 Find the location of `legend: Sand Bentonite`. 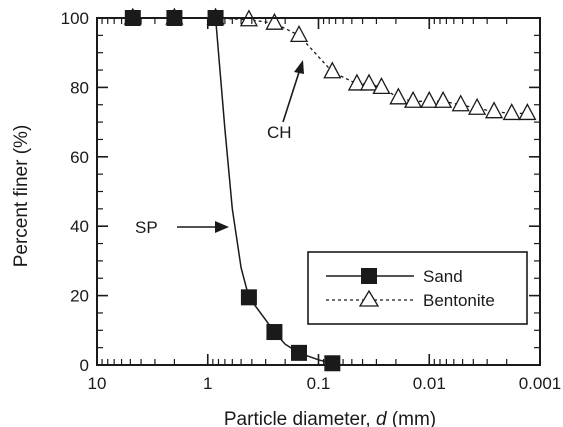

legend: Sand Bentonite is located at coordinates (417, 288).